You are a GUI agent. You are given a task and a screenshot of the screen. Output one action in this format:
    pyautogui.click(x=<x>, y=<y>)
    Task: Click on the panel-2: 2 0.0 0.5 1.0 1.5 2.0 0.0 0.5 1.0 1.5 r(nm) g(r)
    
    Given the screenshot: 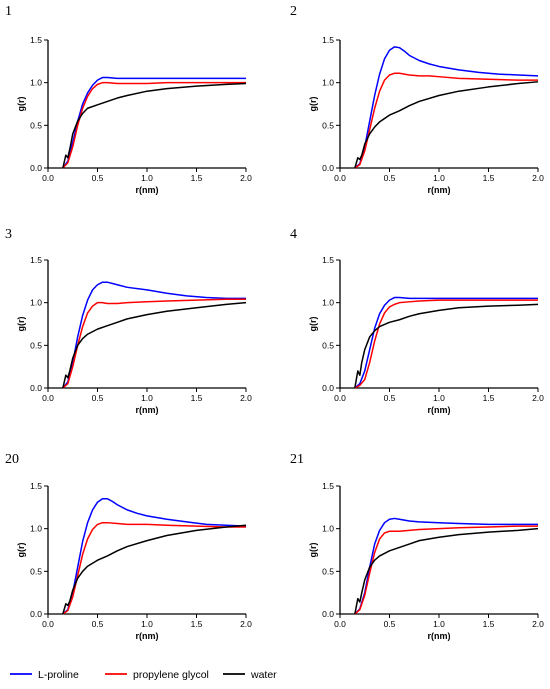 What is the action you would take?
    pyautogui.click(x=417, y=99)
    